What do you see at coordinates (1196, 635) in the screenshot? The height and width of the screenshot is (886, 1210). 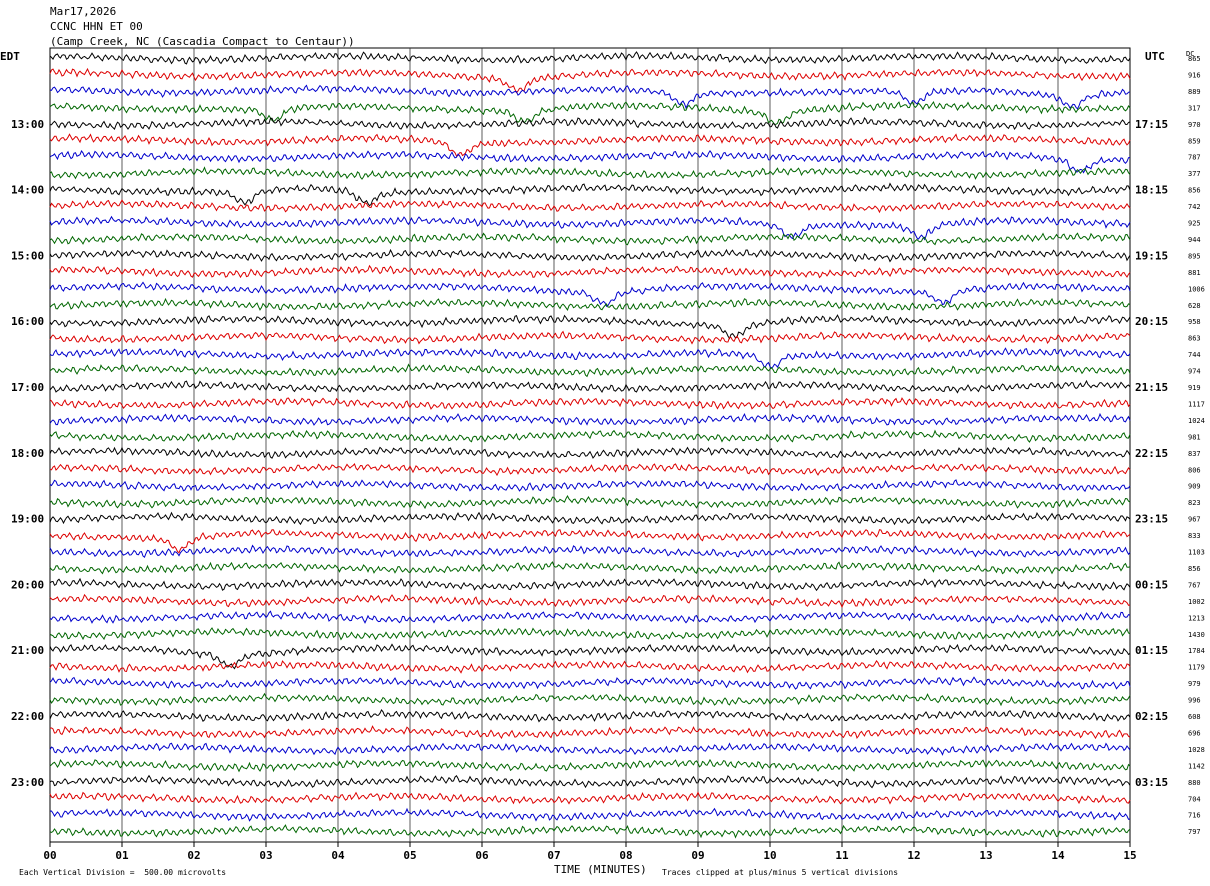 I see `dc-offset-label: 1430` at bounding box center [1196, 635].